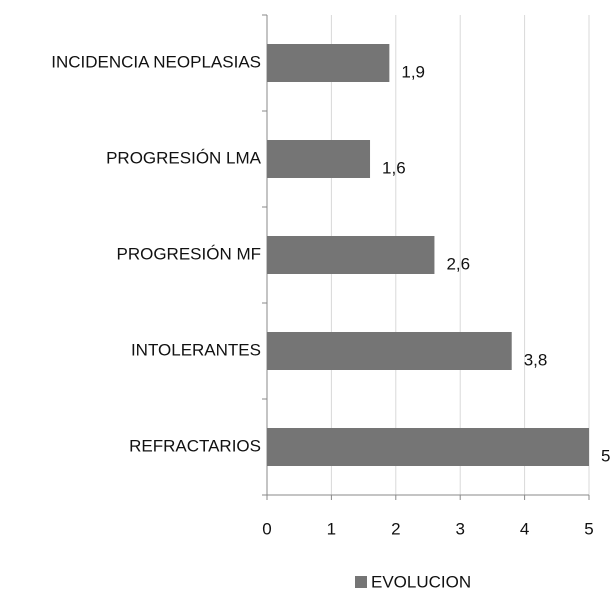 Image resolution: width=613 pixels, height=592 pixels. What do you see at coordinates (421, 581) in the screenshot?
I see `legend-label: EVOLUCION` at bounding box center [421, 581].